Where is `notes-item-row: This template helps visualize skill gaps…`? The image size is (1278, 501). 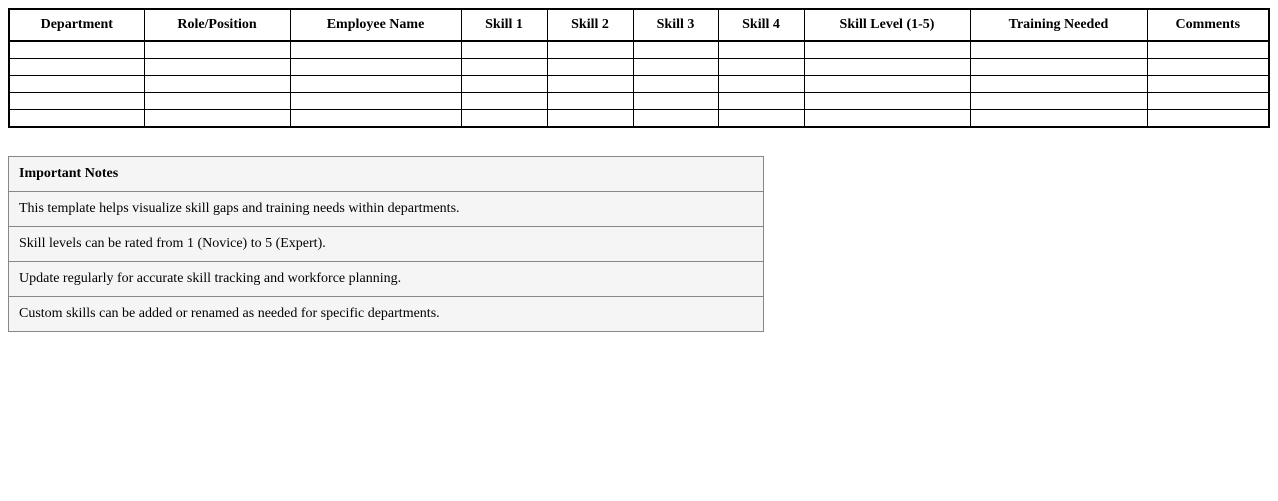 notes-item-row: This template helps visualize skill gaps… is located at coordinates (386, 209).